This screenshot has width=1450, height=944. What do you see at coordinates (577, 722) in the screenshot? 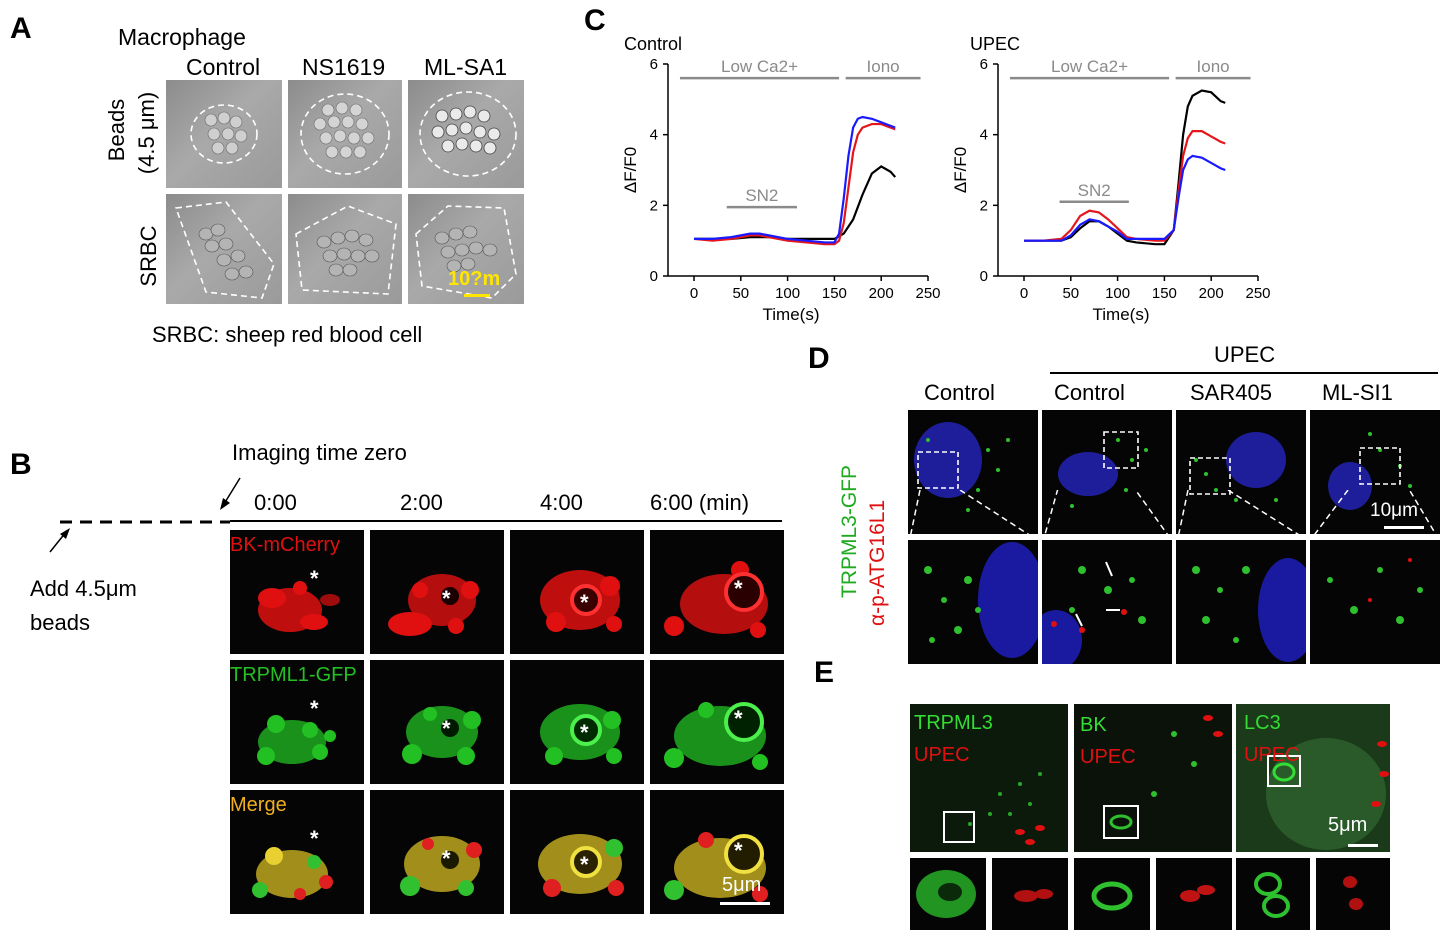
I see `trpml1-gfp-t4: *` at bounding box center [577, 722].